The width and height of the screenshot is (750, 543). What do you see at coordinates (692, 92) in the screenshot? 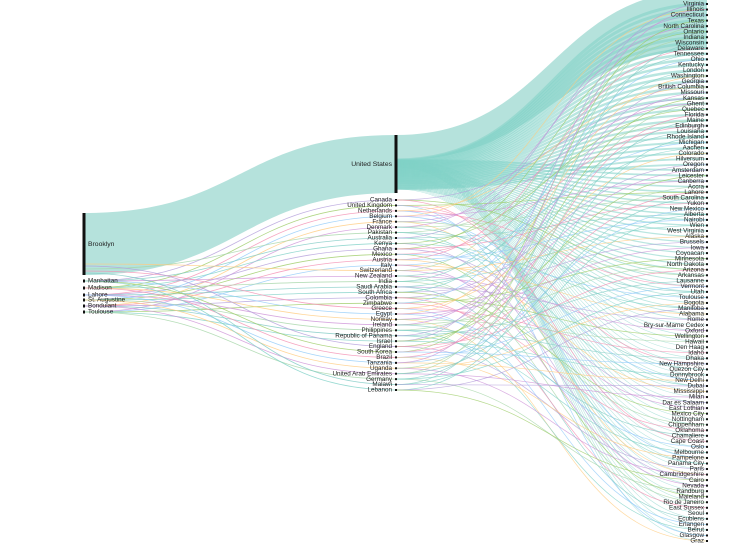
I see `node-label: Missouri` at bounding box center [692, 92].